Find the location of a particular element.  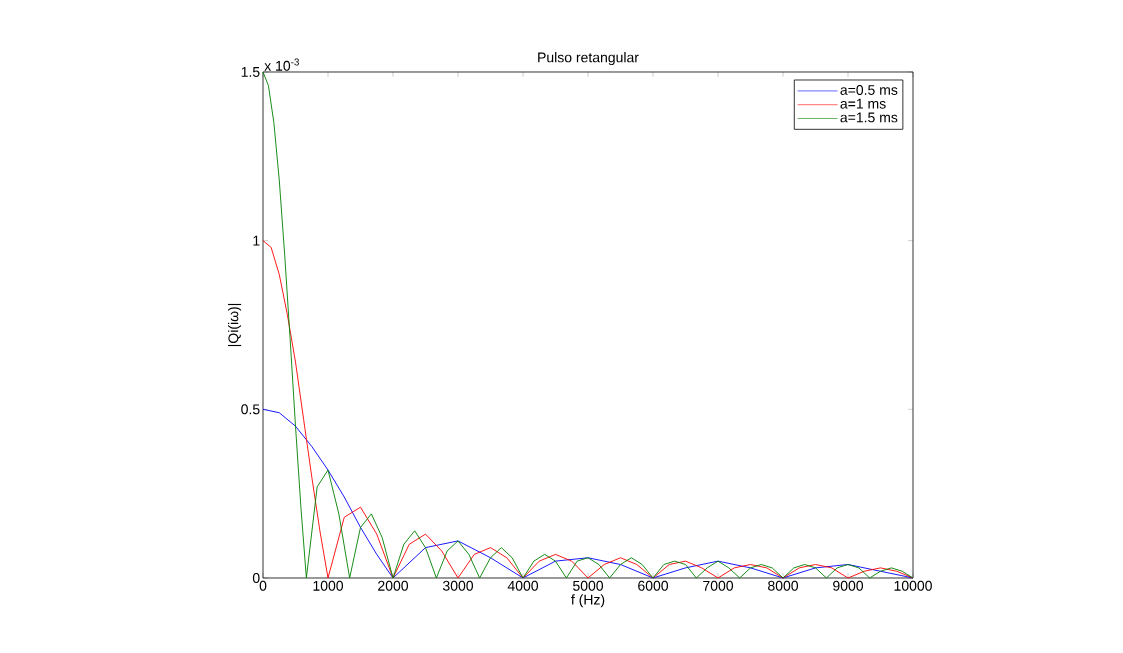

legend-label: a=1 ms is located at coordinates (863, 103).